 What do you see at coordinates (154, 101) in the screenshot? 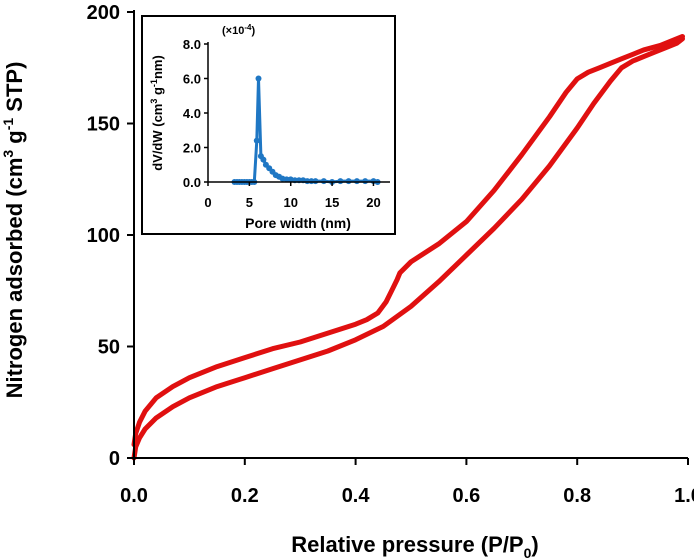
I see `inset-y-title-sup1: 3` at bounding box center [154, 101].